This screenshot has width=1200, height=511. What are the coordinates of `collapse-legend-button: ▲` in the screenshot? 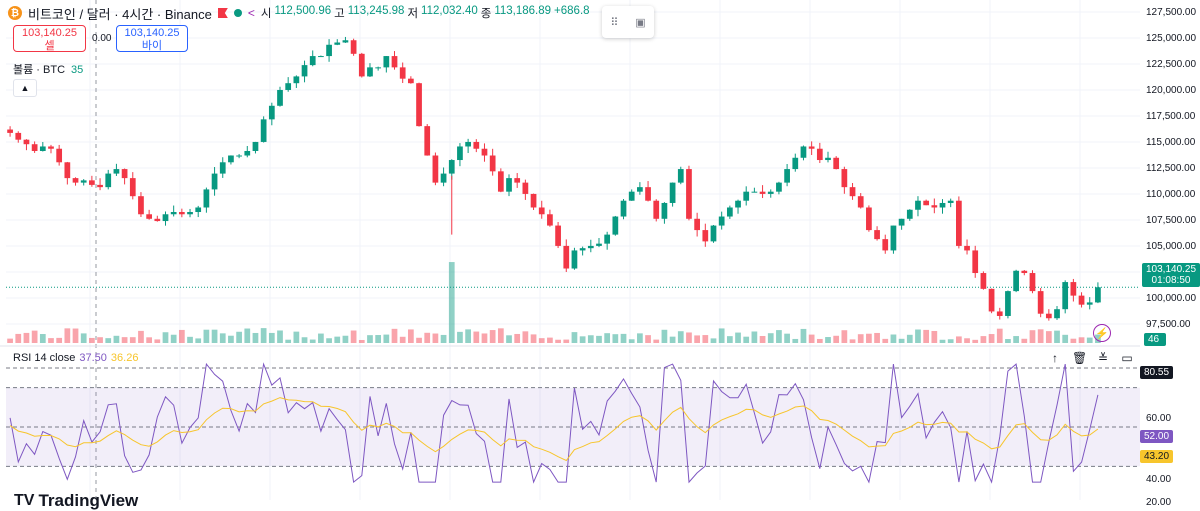 It's located at (25, 88).